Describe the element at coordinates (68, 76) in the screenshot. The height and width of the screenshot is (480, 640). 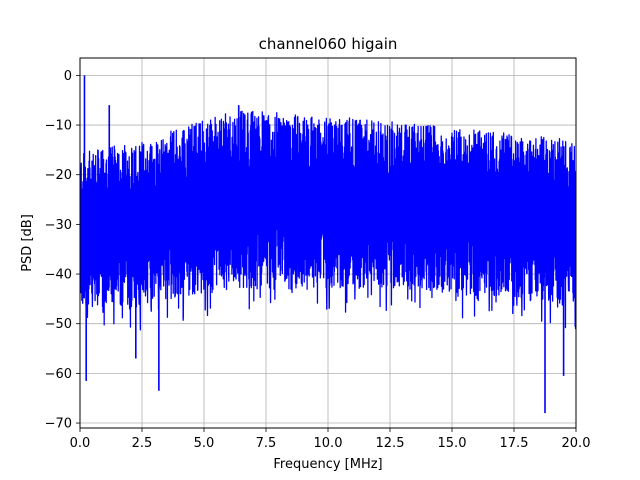
I see `y-tick-label: 0` at that location.